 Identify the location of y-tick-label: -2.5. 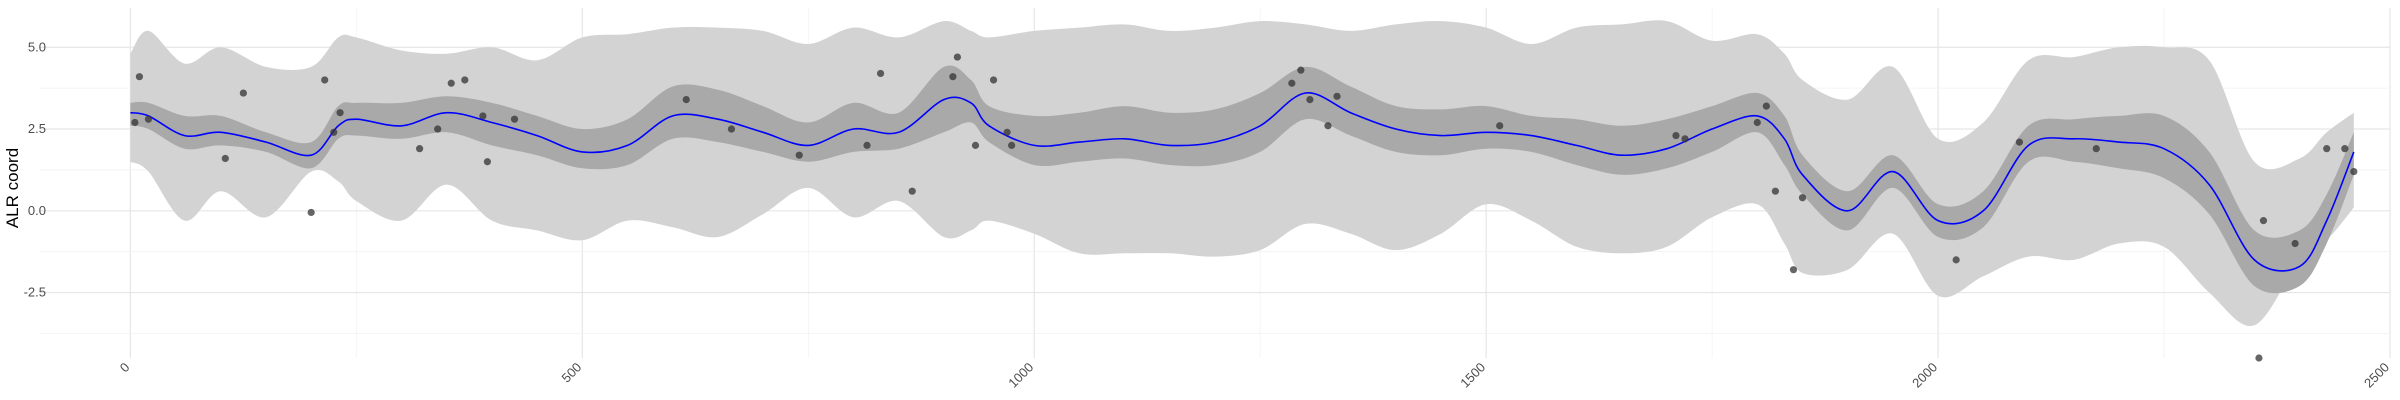
(35, 292).